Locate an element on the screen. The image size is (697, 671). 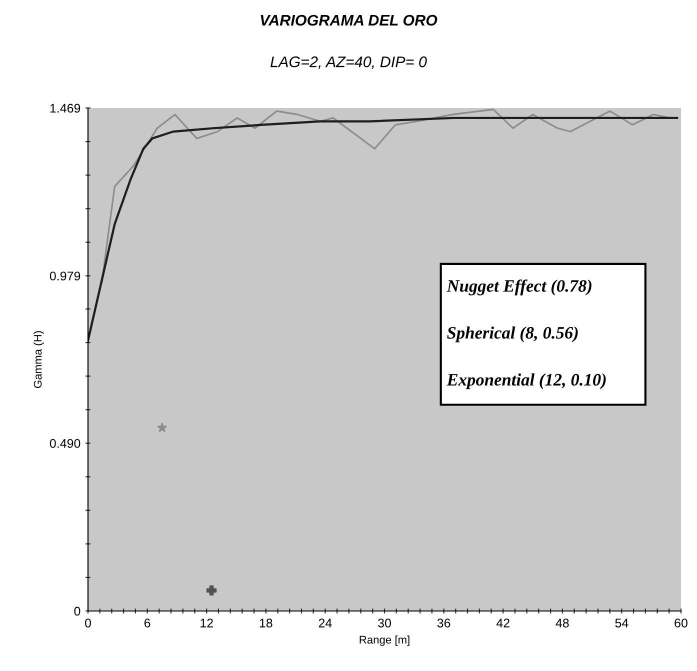
x-tick-label: 6 is located at coordinates (147, 623).